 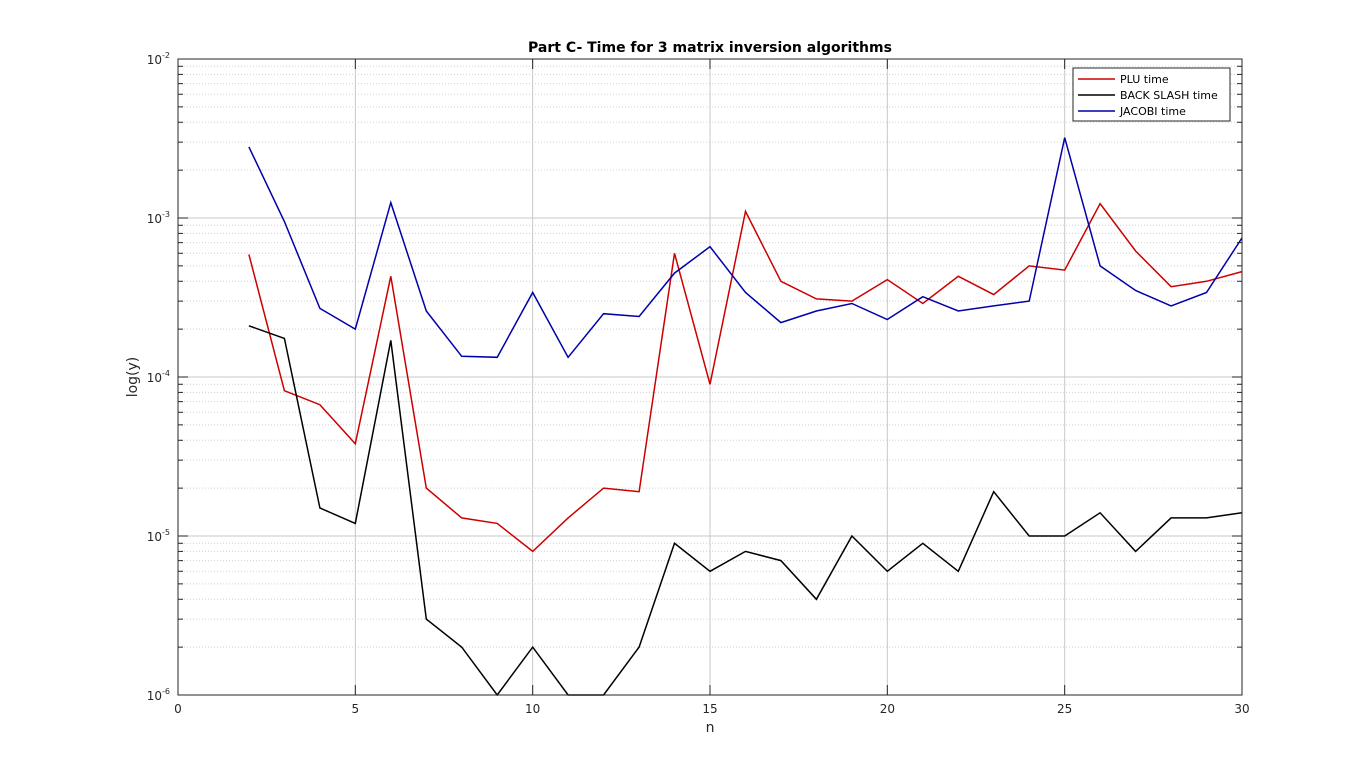 I want to click on x-tick-label: 0, so click(x=178, y=709).